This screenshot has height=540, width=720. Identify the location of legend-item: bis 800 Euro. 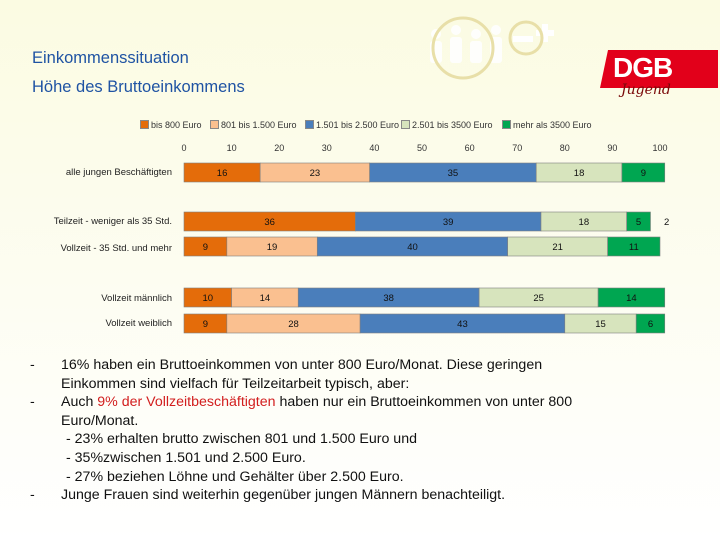
(171, 125).